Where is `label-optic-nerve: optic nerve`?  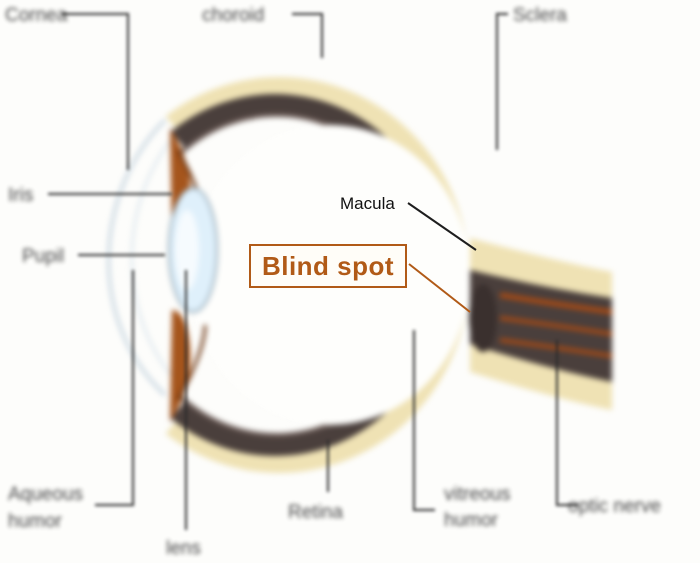 label-optic-nerve: optic nerve is located at coordinates (614, 506).